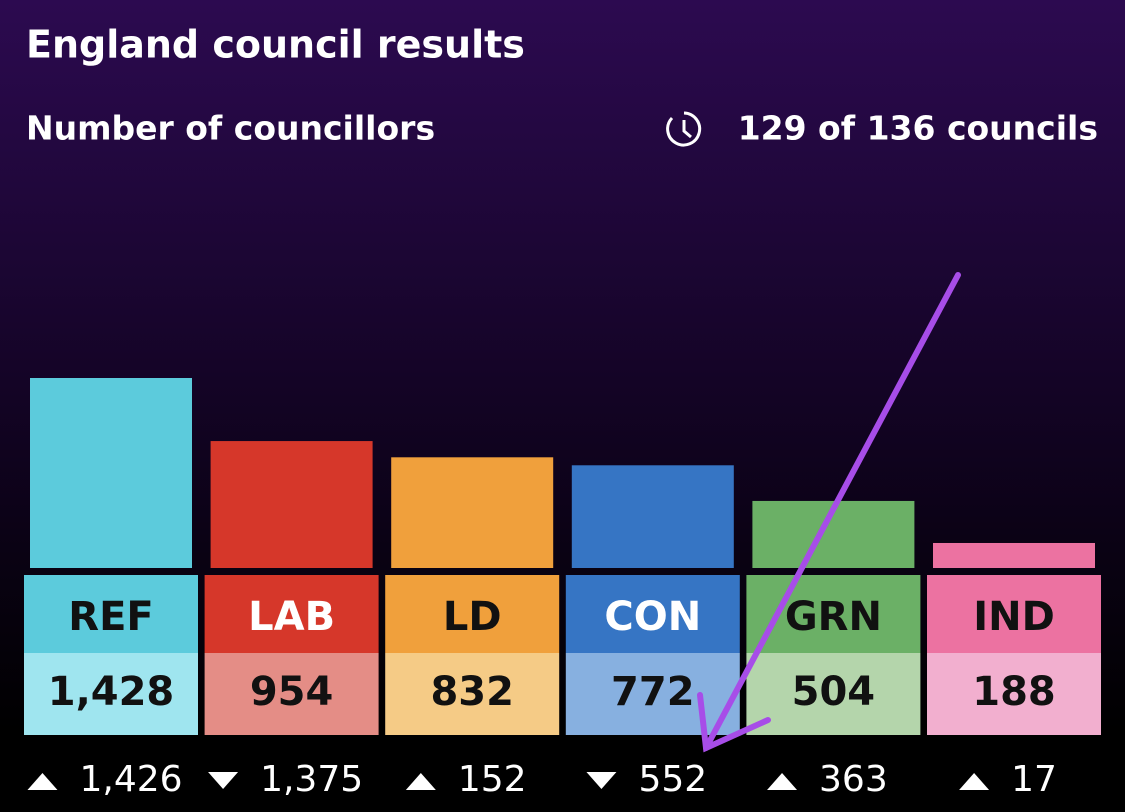 The width and height of the screenshot is (1125, 812). Describe the element at coordinates (672, 779) in the screenshot. I see `change-label: 552` at that location.